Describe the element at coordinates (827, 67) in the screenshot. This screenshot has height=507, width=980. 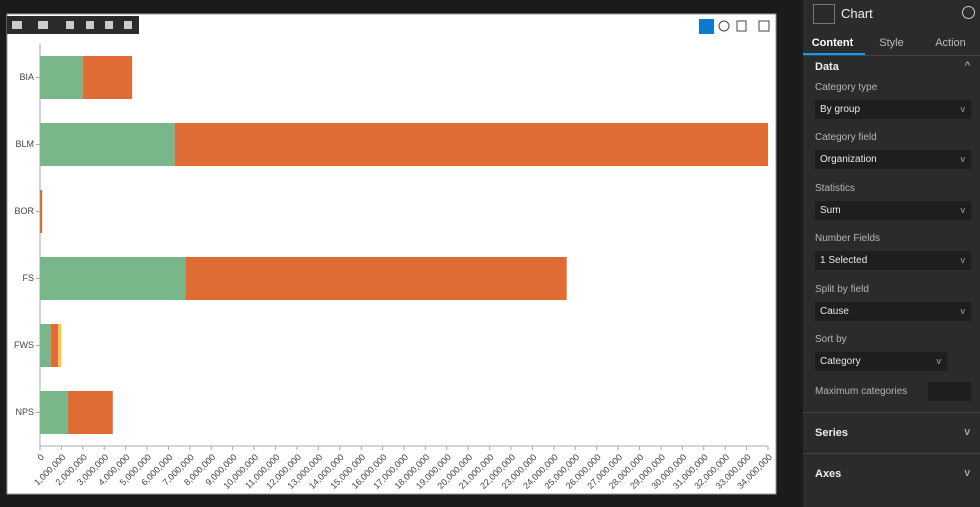
I see `section-title: Data` at that location.